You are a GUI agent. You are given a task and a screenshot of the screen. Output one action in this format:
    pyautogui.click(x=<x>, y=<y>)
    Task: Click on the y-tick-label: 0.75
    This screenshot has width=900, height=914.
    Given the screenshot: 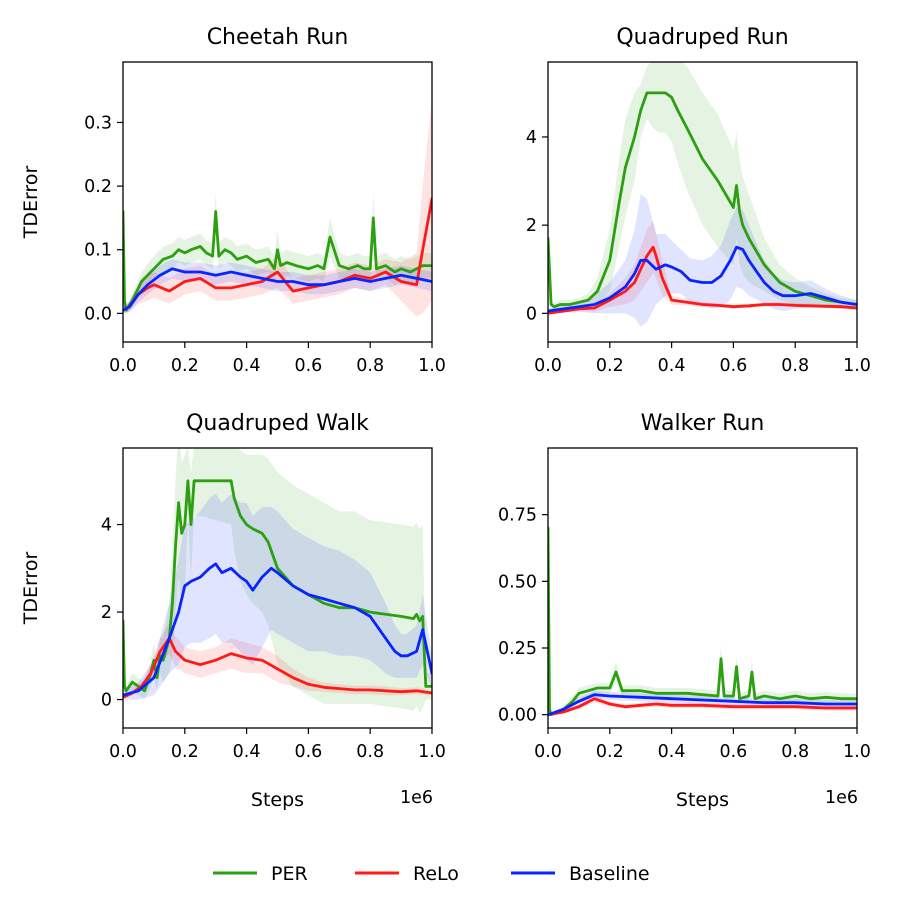 What is the action you would take?
    pyautogui.click(x=517, y=516)
    